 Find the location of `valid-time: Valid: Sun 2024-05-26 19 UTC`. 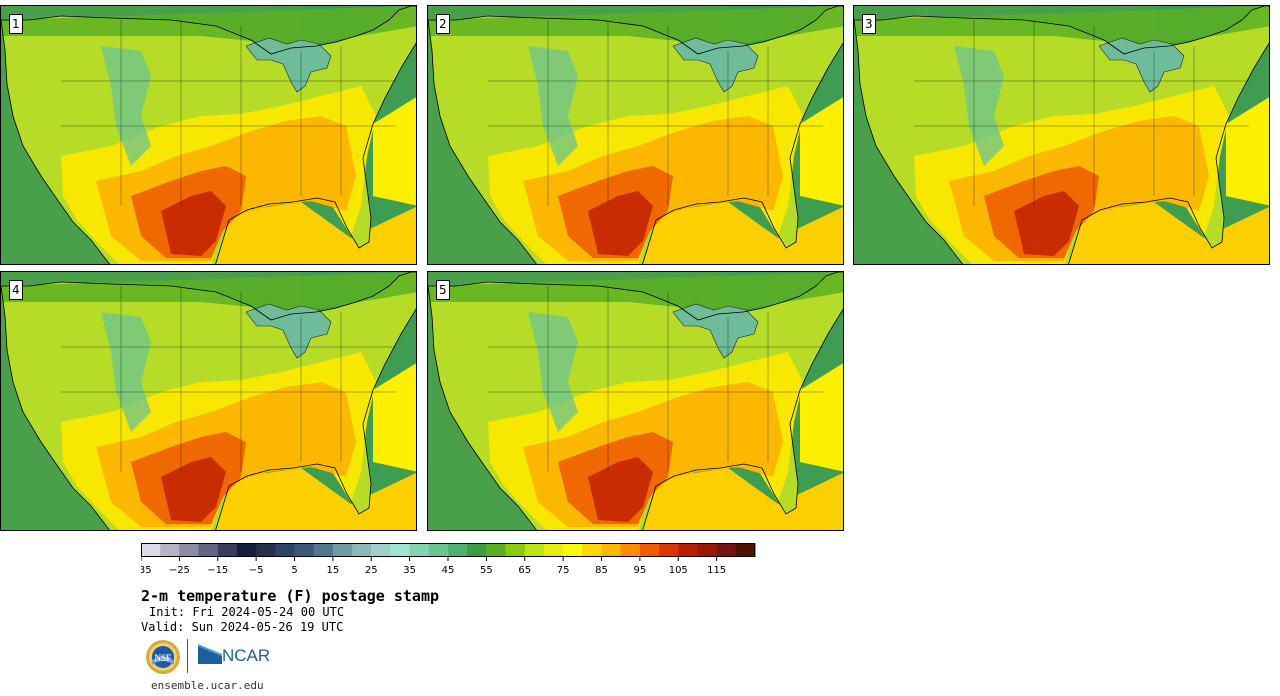

valid-time: Valid: Sun 2024-05-26 19 UTC is located at coordinates (242, 627).